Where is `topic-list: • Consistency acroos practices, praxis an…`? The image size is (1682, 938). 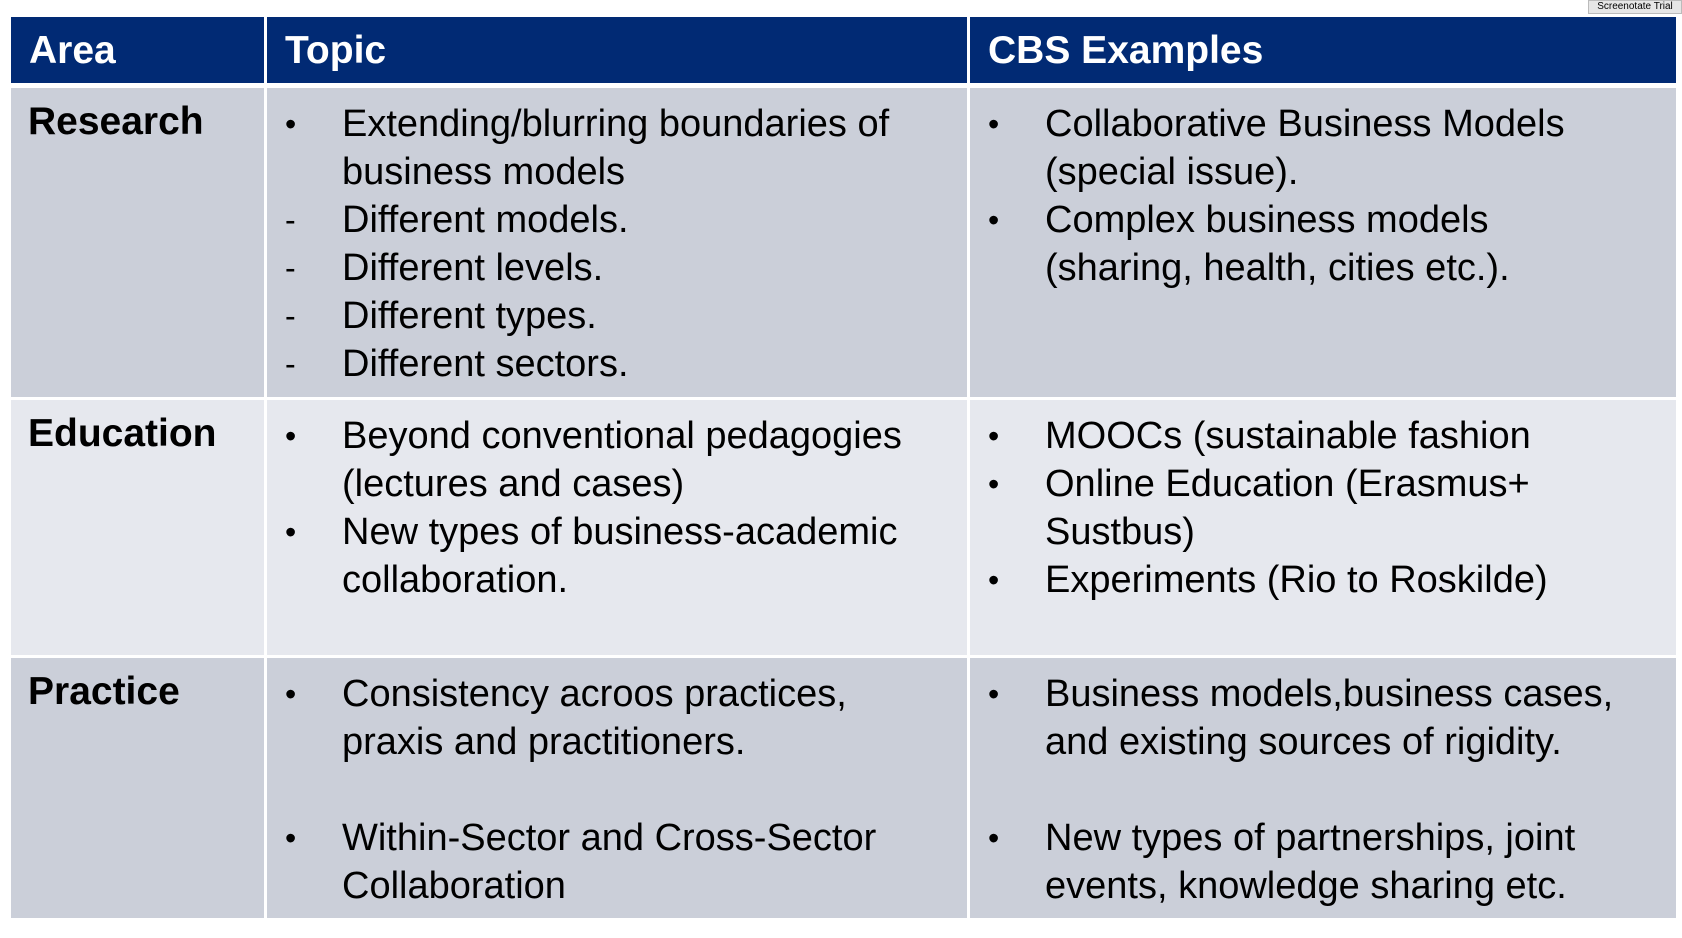
topic-list: • Consistency acroos practices, praxis an… is located at coordinates (617, 784).